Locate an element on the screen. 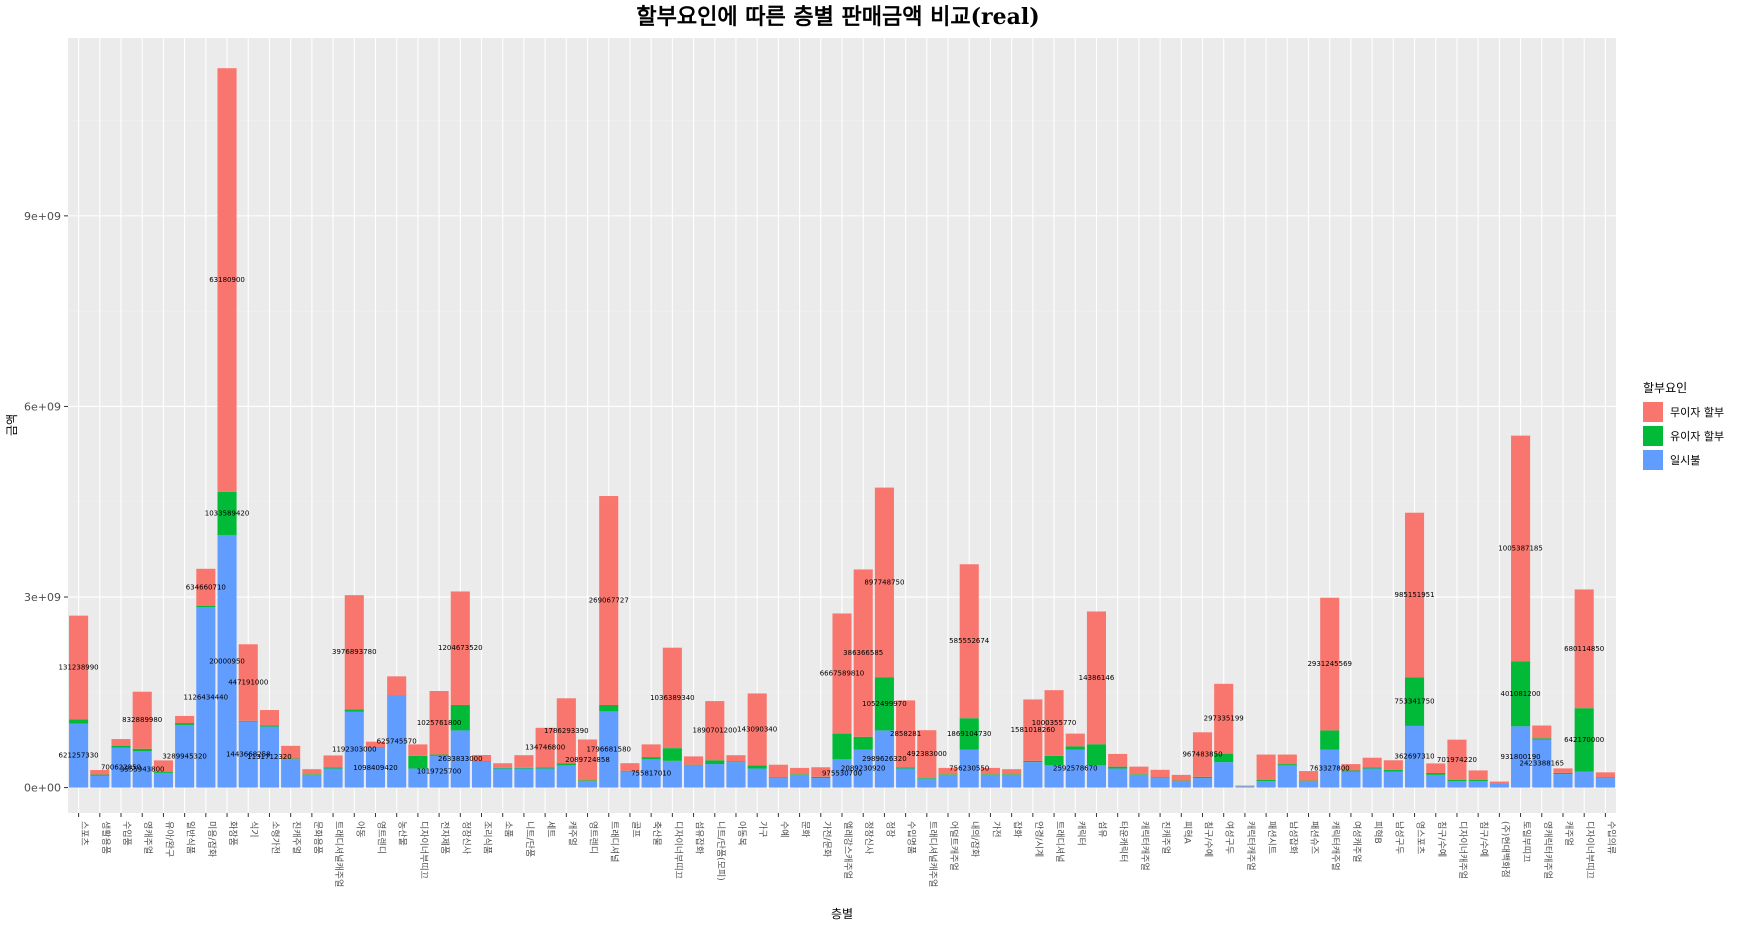 This screenshot has height=925, width=1745. data-label: 1098409420 is located at coordinates (375, 768).